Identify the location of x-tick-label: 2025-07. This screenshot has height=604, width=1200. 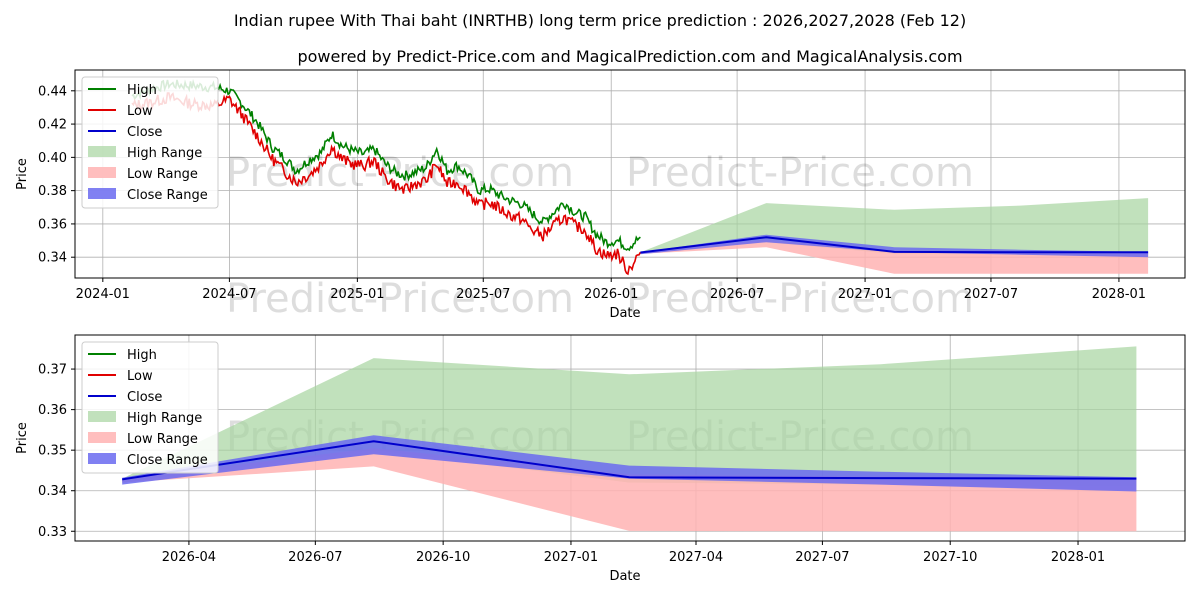
(483, 294).